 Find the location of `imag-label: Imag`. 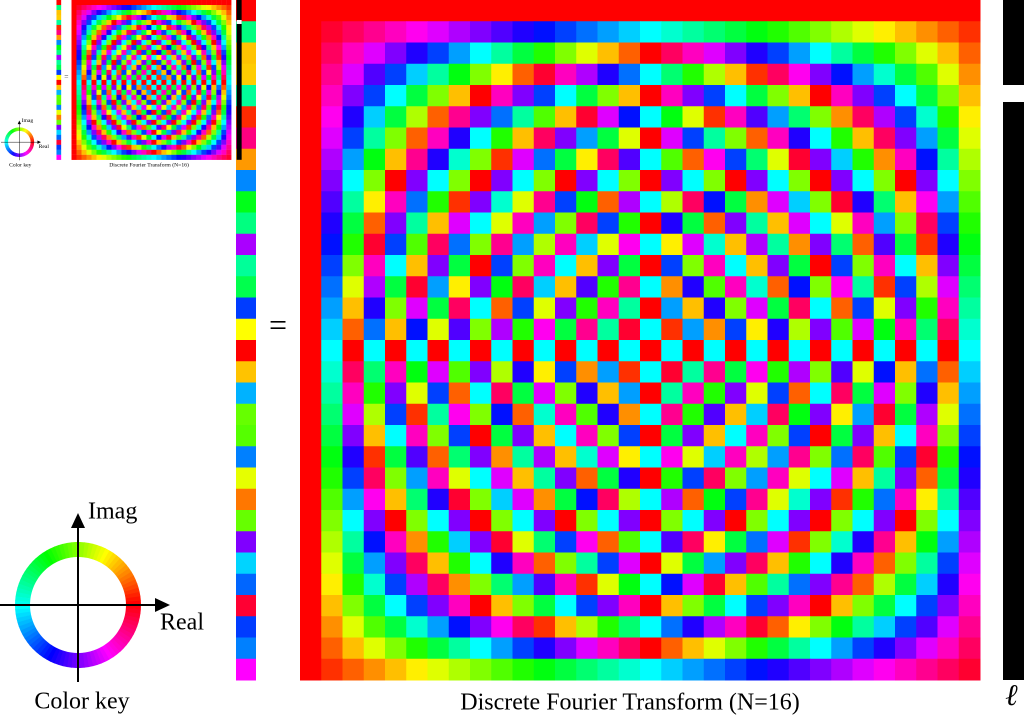

imag-label: Imag is located at coordinates (28, 121).